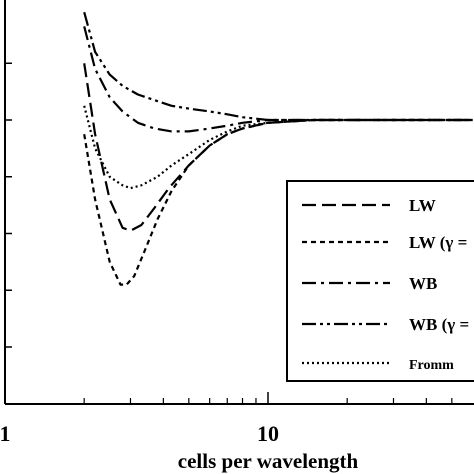 This screenshot has width=474, height=474. Describe the element at coordinates (439, 324) in the screenshot. I see `legend-label-4: WB (γ =` at that location.